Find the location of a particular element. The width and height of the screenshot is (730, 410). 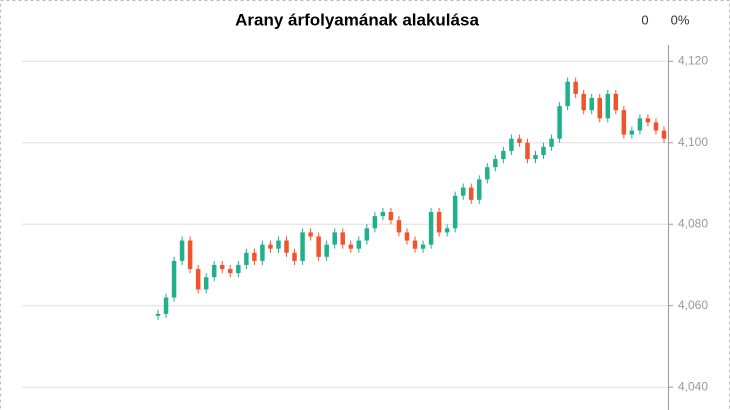

y-tick-label: 4,080 is located at coordinates (693, 223).